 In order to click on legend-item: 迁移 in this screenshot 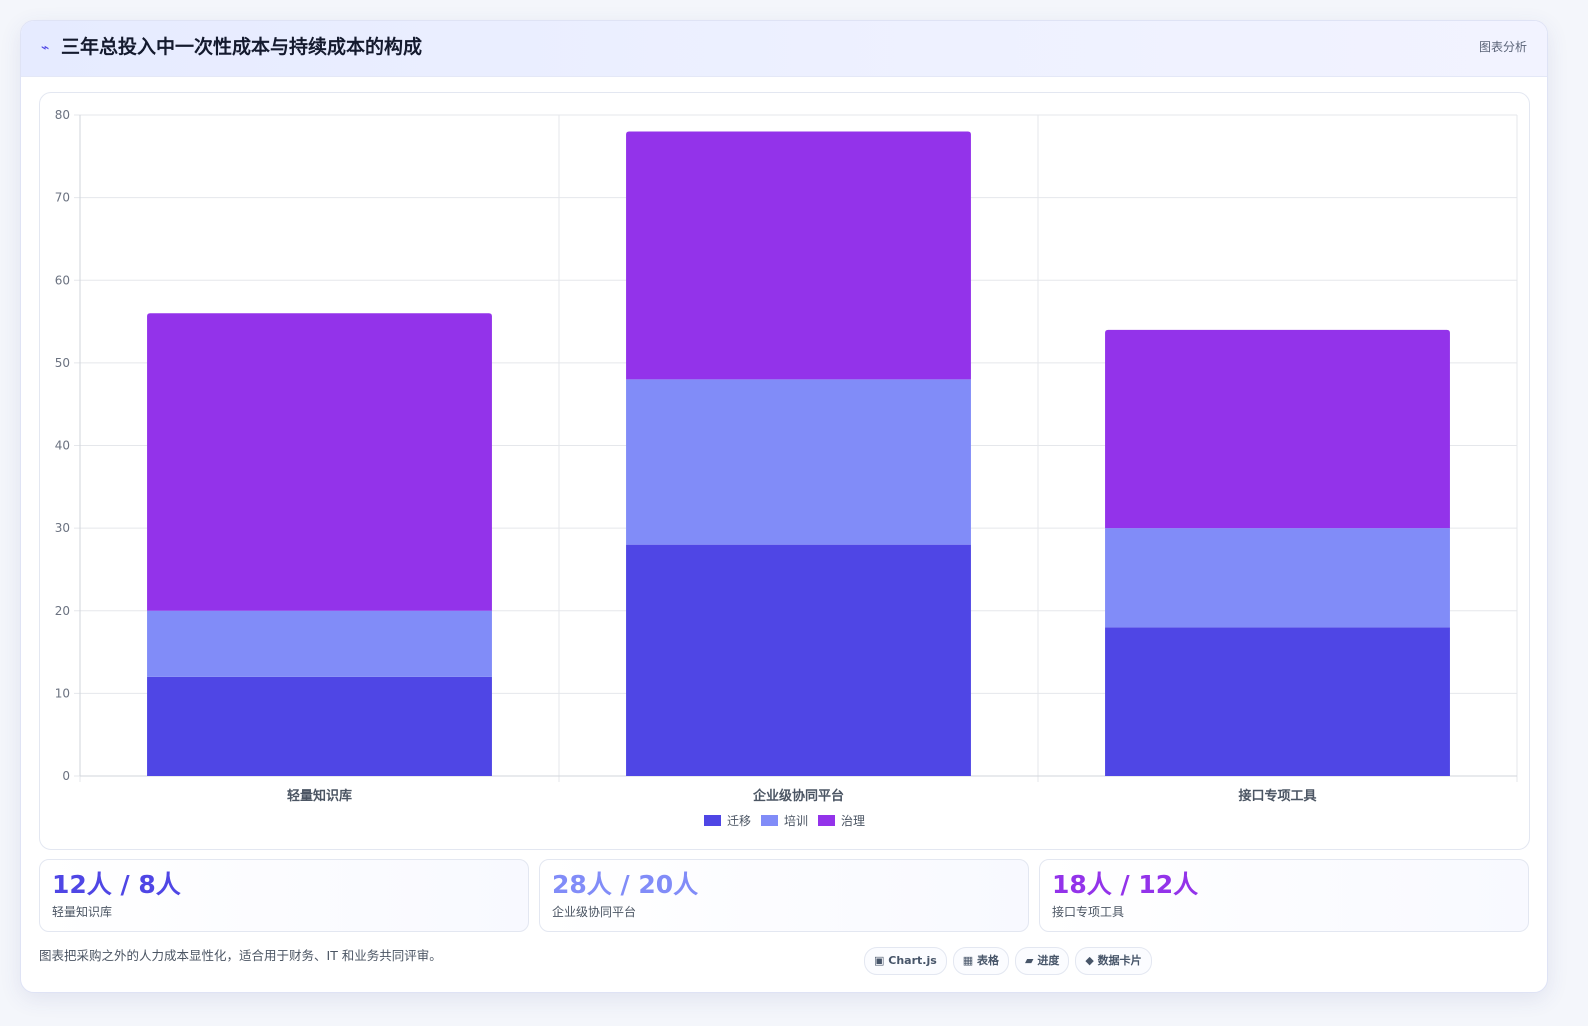, I will do `click(727, 820)`.